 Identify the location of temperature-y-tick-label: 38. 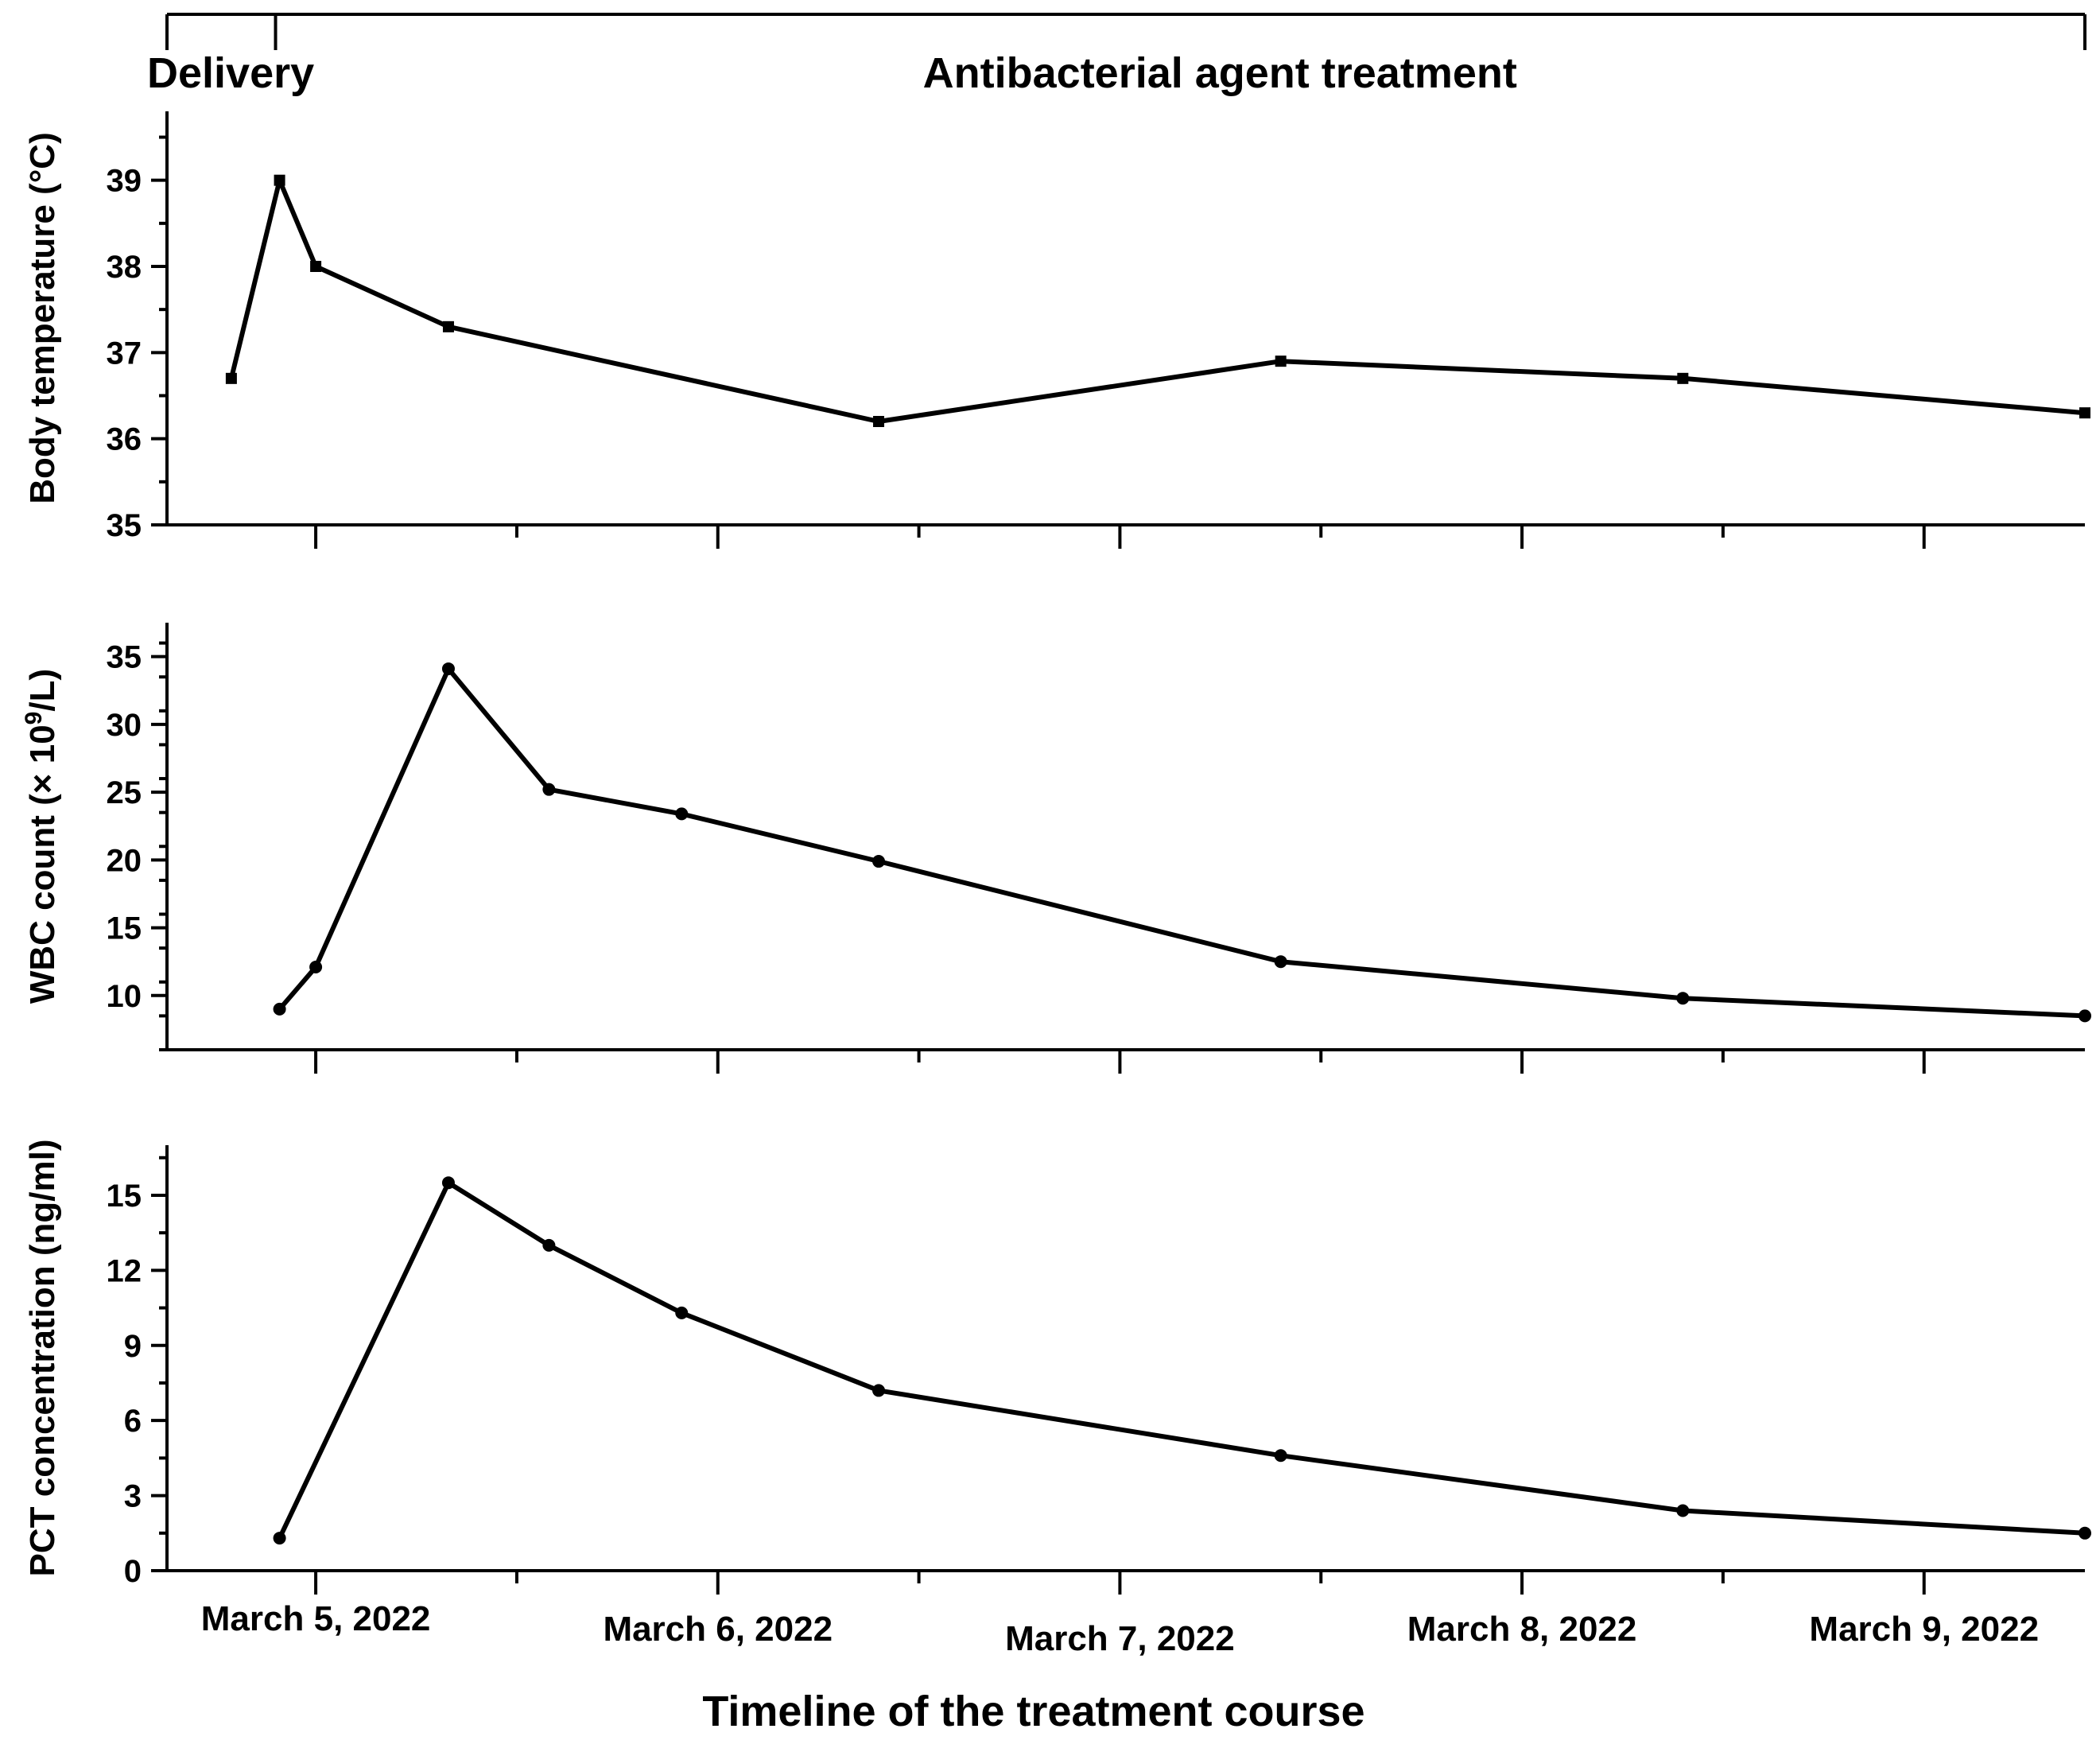
(124, 267).